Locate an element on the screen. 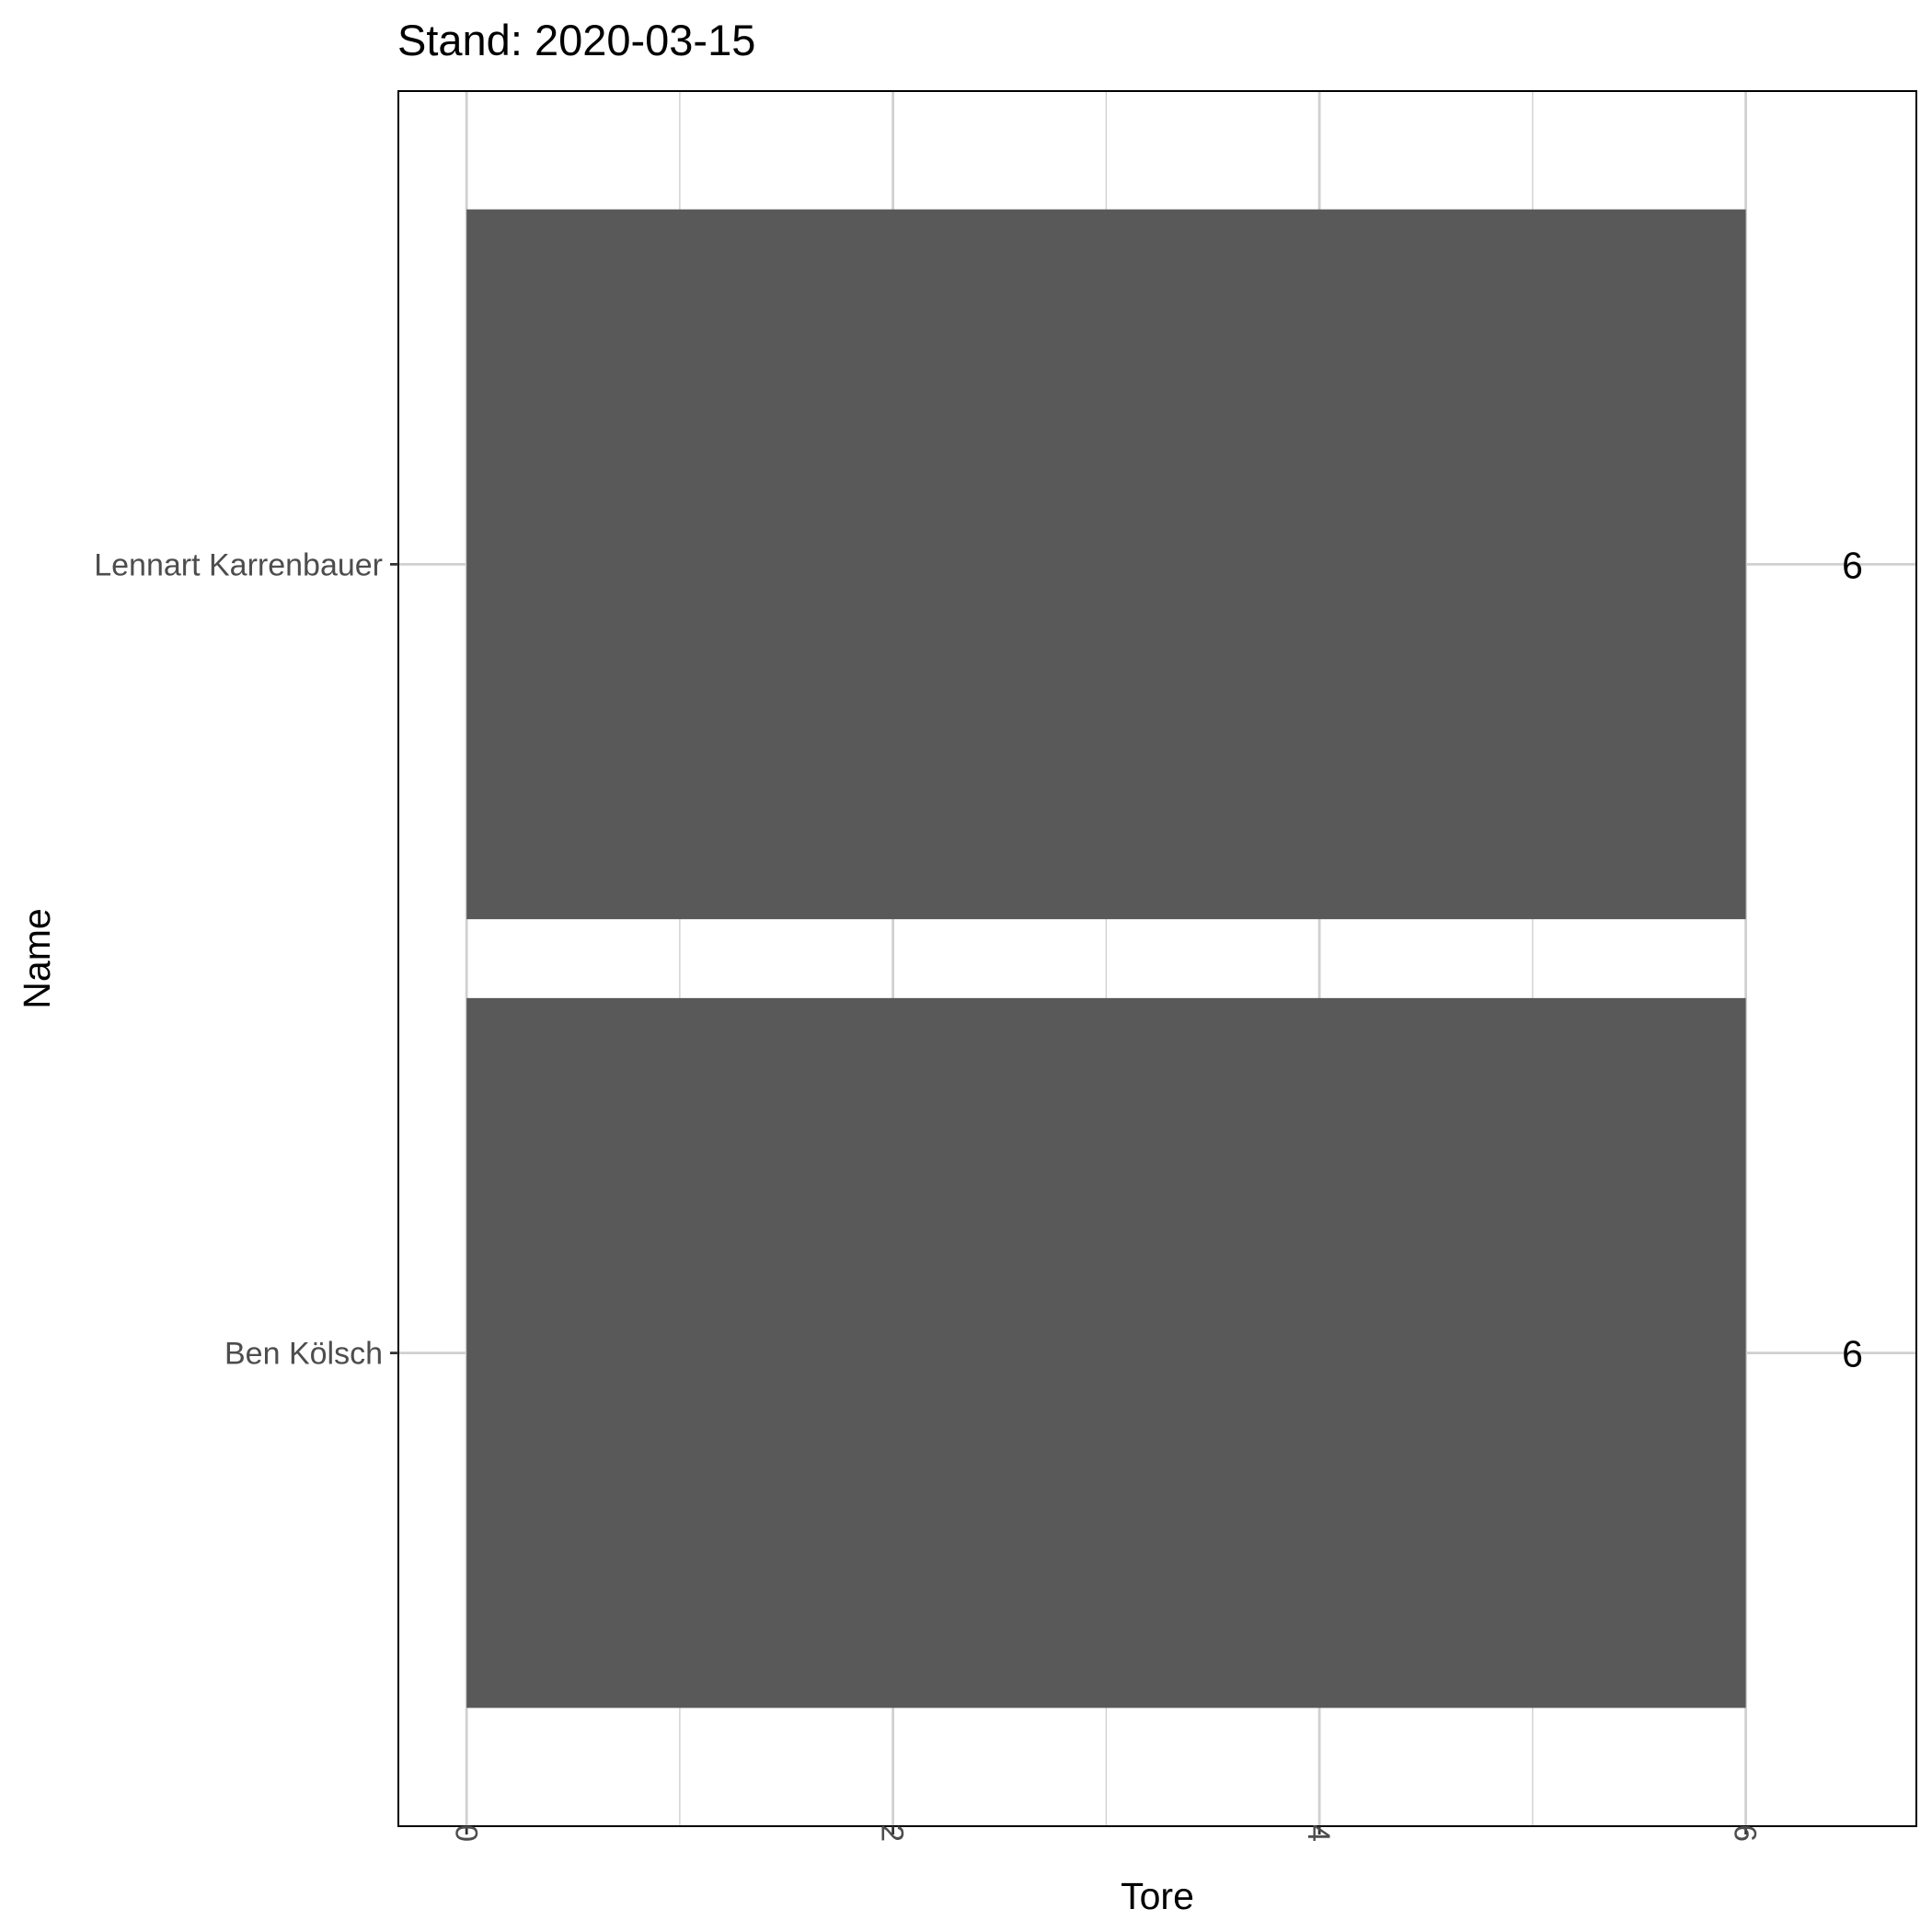  x-tick-label: 2 is located at coordinates (892, 1833).